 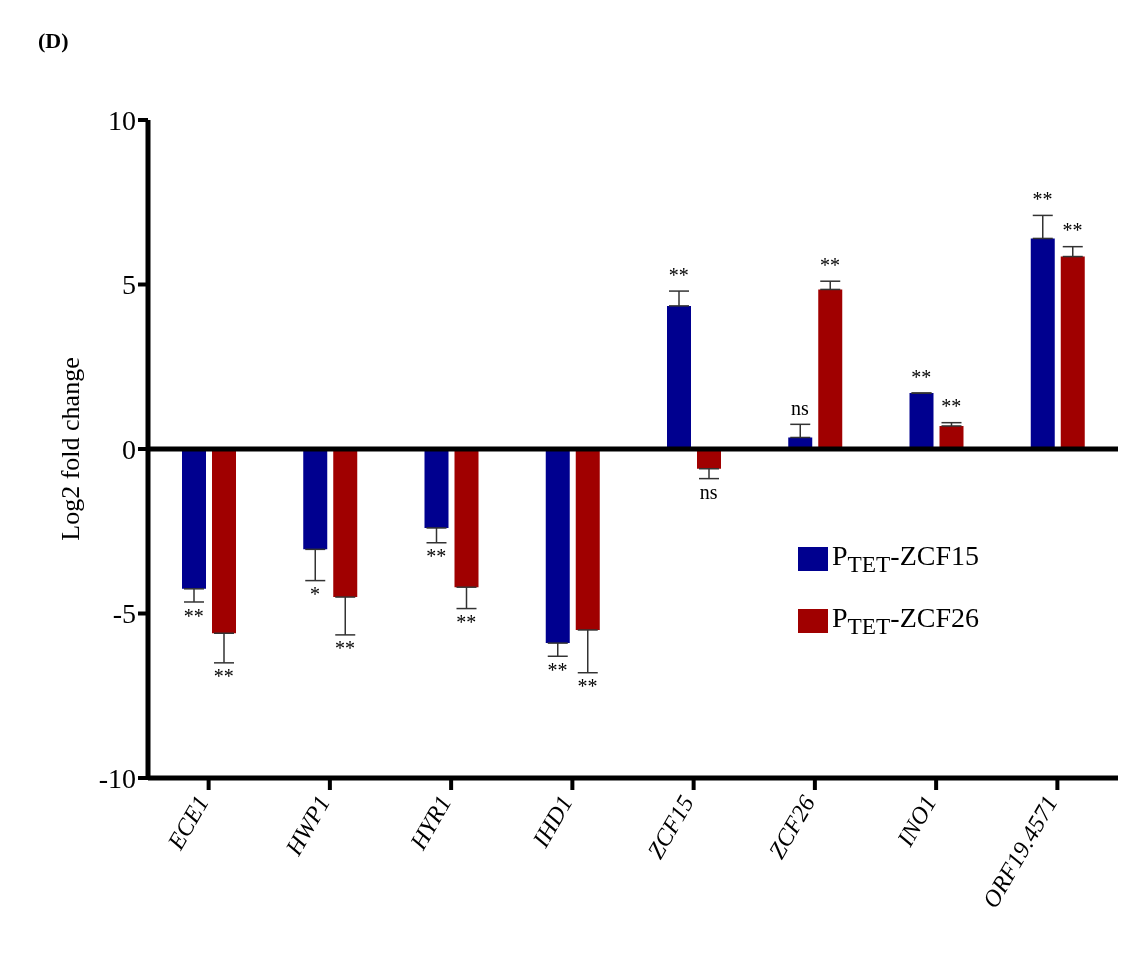 What do you see at coordinates (122, 120) in the screenshot?
I see `y-tick-label: 10` at bounding box center [122, 120].